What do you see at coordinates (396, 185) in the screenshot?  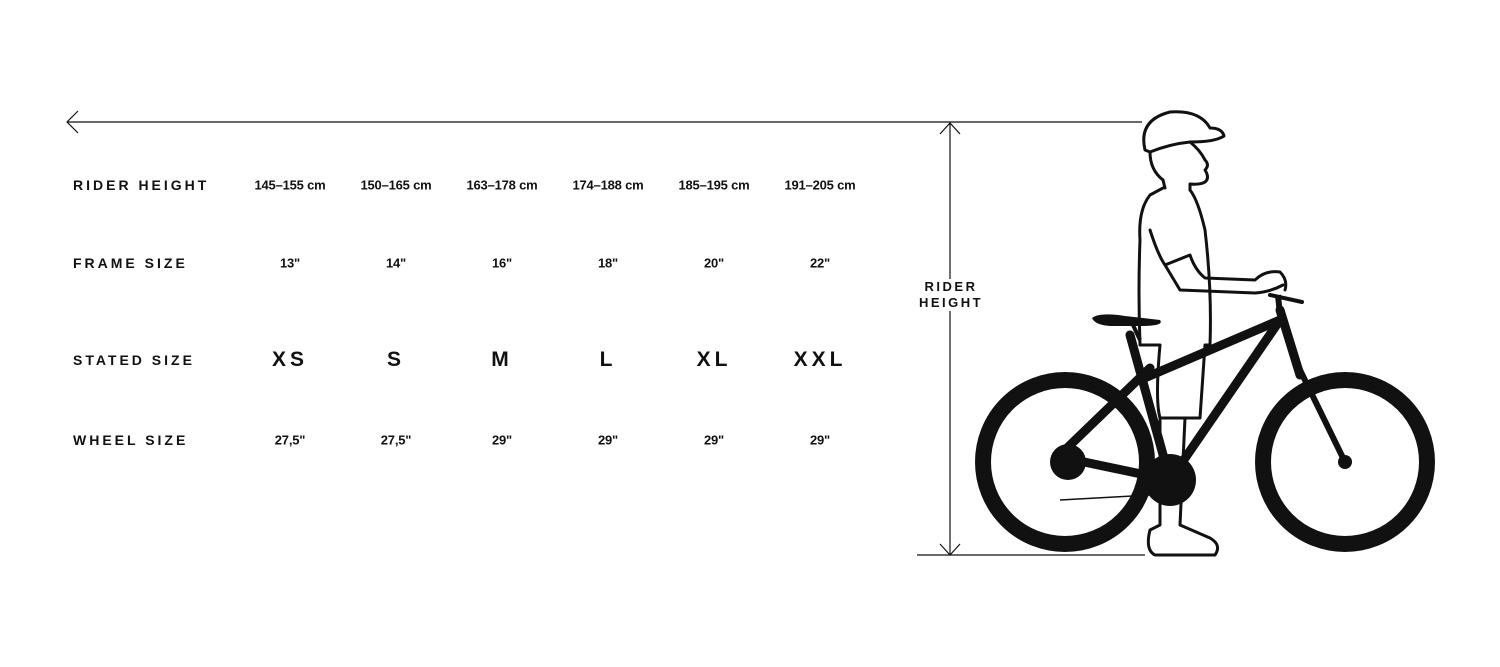 I see `rider-height-value: 150–165 cm` at bounding box center [396, 185].